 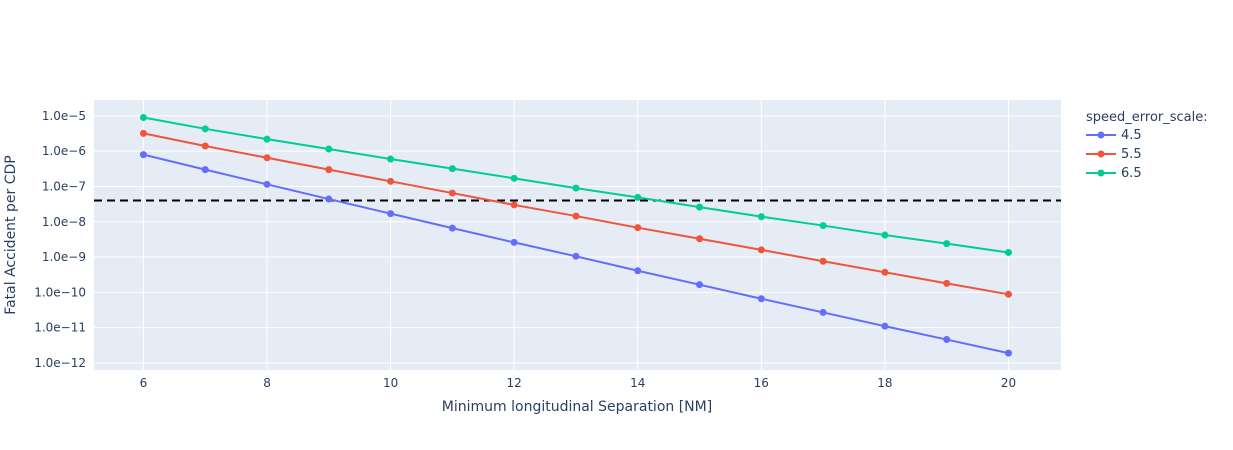 What do you see at coordinates (1131, 154) in the screenshot?
I see `legend-label: 5.5` at bounding box center [1131, 154].